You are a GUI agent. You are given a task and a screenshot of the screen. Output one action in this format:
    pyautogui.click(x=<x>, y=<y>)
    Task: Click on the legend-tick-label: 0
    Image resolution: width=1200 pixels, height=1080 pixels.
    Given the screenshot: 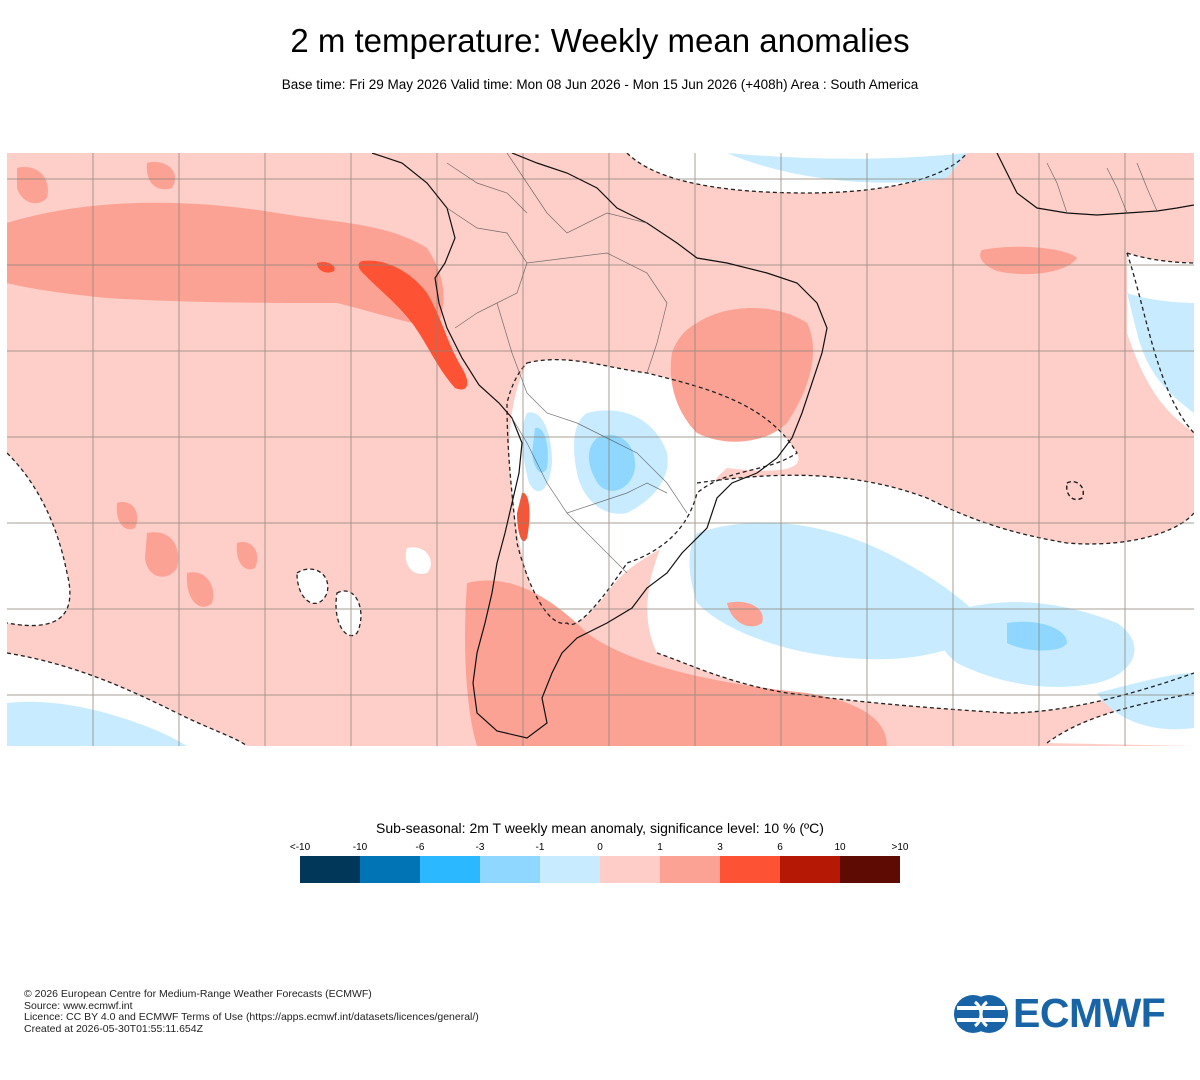 What is the action you would take?
    pyautogui.click(x=600, y=847)
    